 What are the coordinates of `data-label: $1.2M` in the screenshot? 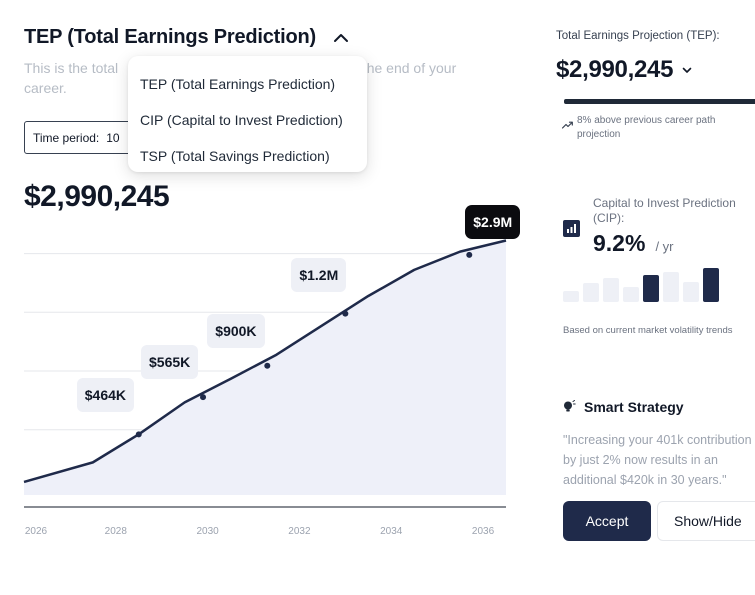 It's located at (319, 274).